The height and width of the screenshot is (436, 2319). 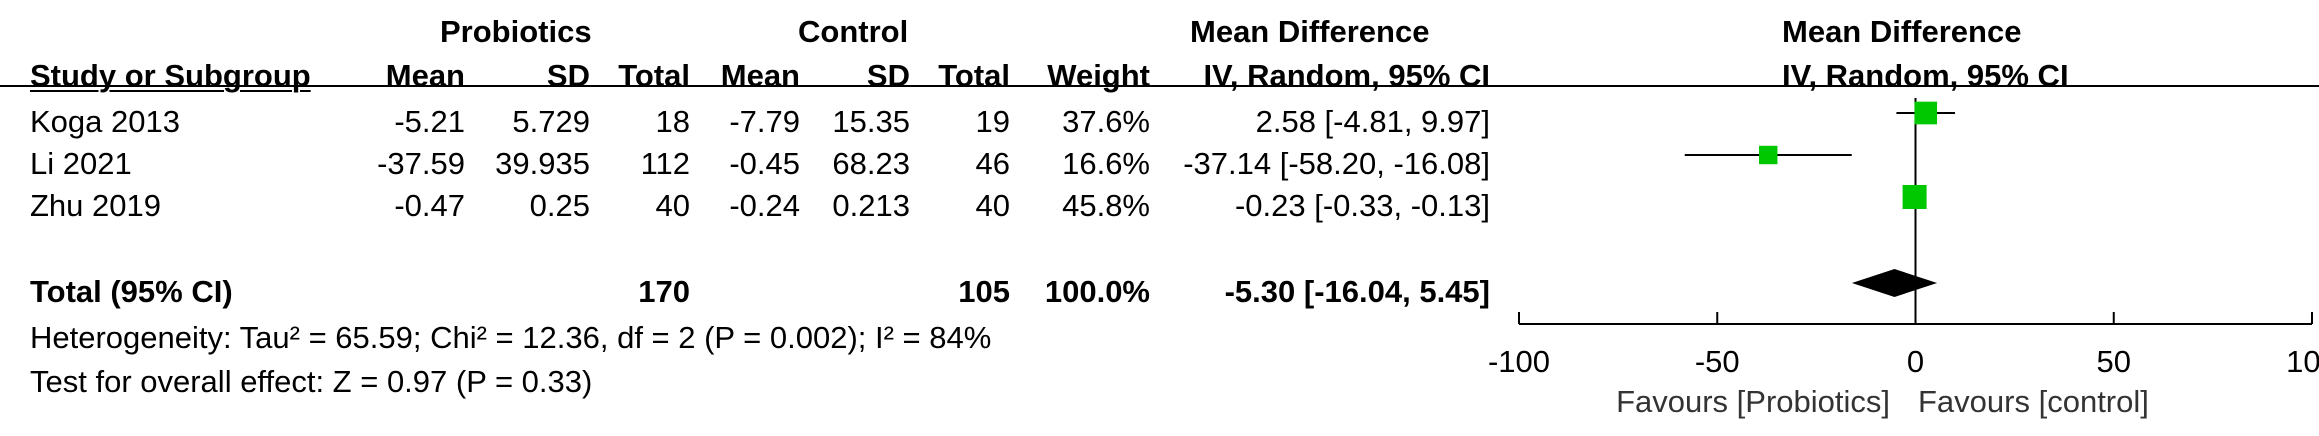 I want to click on row-total1: 18, so click(x=672, y=121).